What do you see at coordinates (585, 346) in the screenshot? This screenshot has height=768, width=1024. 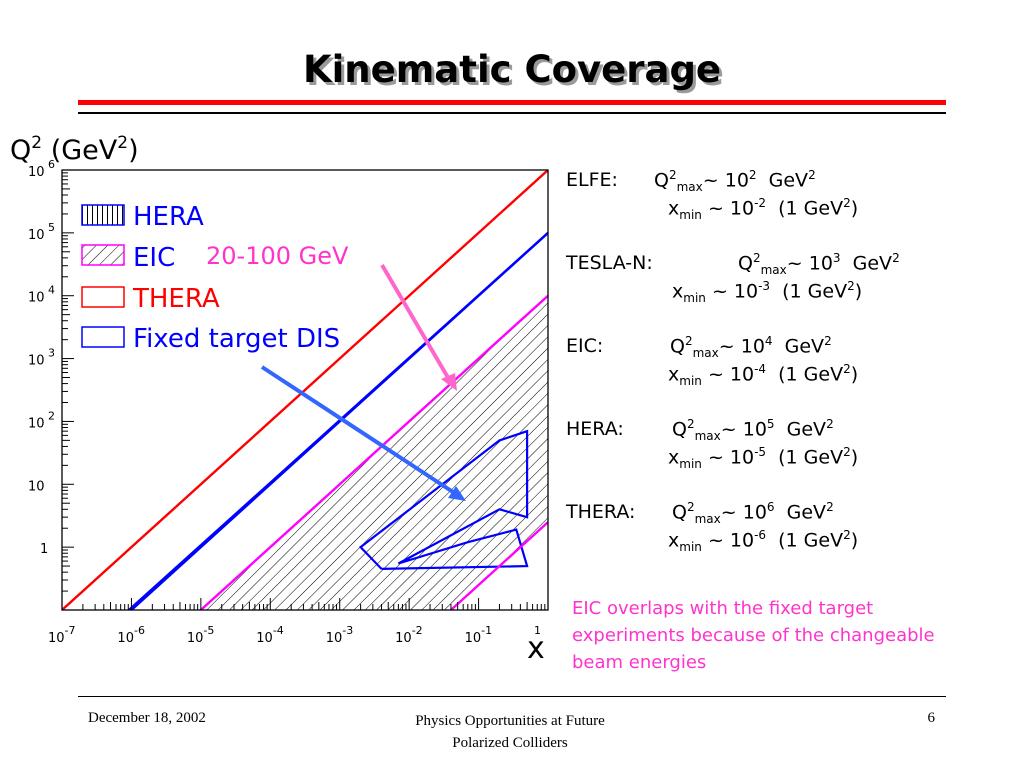 I see `collider-name: EIC:` at bounding box center [585, 346].